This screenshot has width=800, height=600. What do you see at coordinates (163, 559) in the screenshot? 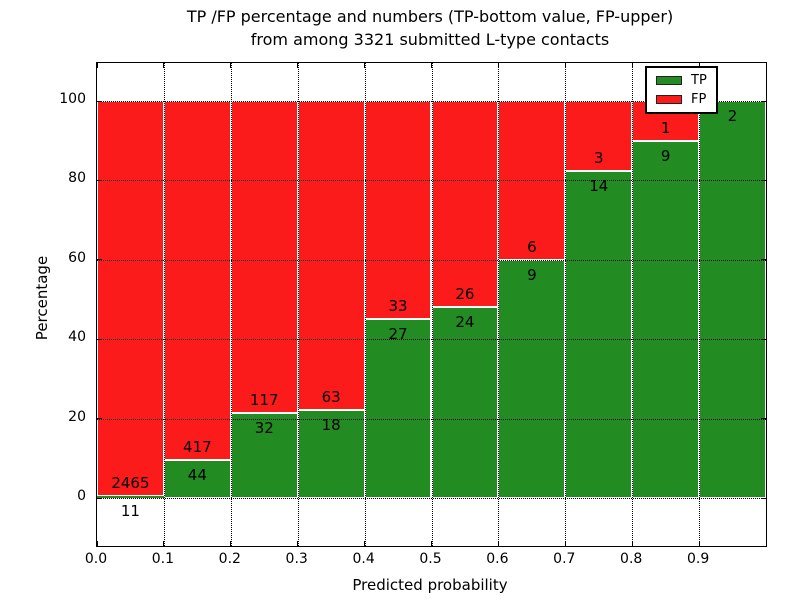
I see `x-tick-label: 0.1` at bounding box center [163, 559].